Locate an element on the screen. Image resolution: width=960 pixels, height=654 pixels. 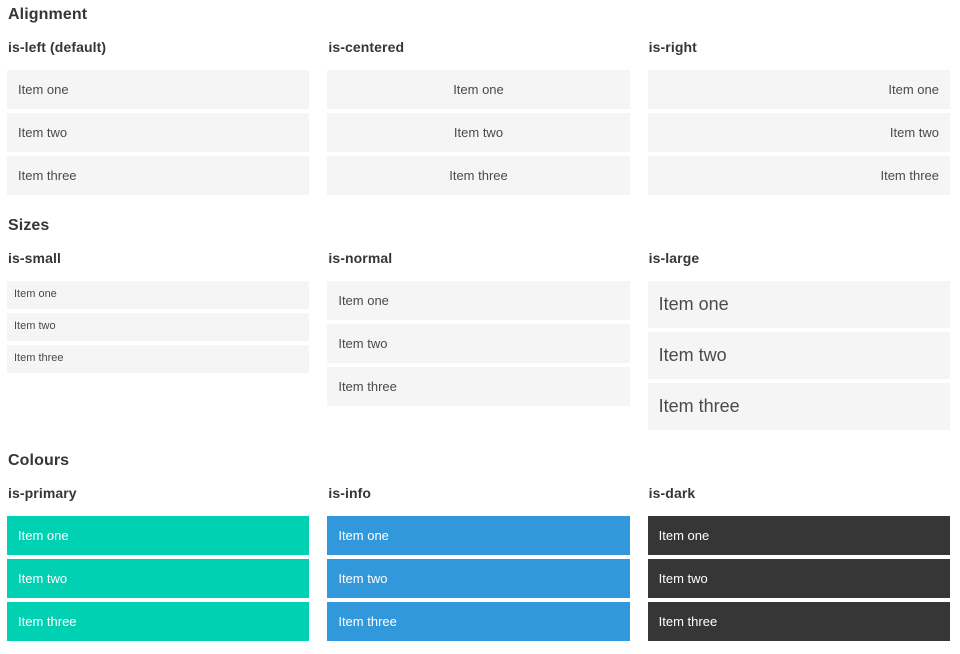
list-is-left: Item one Item two Item three is located at coordinates (158, 132).